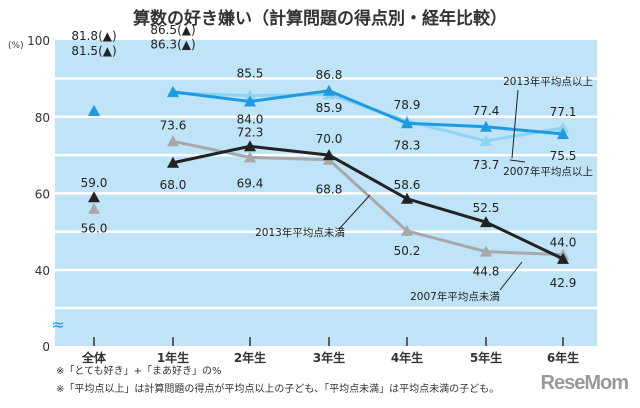 Image resolution: width=640 pixels, height=408 pixels. Describe the element at coordinates (563, 156) in the screenshot. I see `data-label: 75.5` at that location.